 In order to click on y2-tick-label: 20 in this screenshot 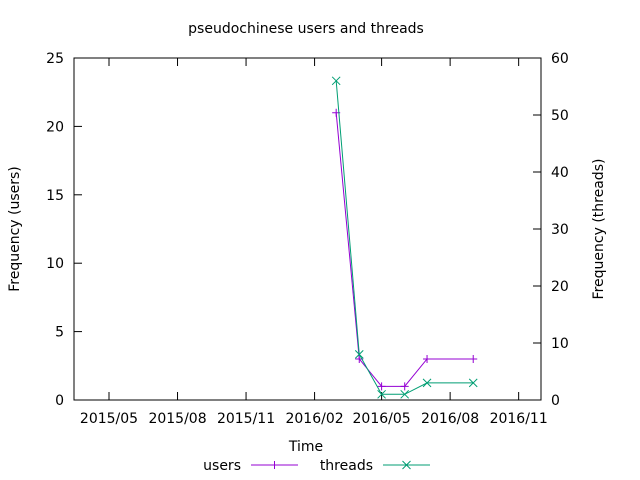, I will do `click(560, 287)`.